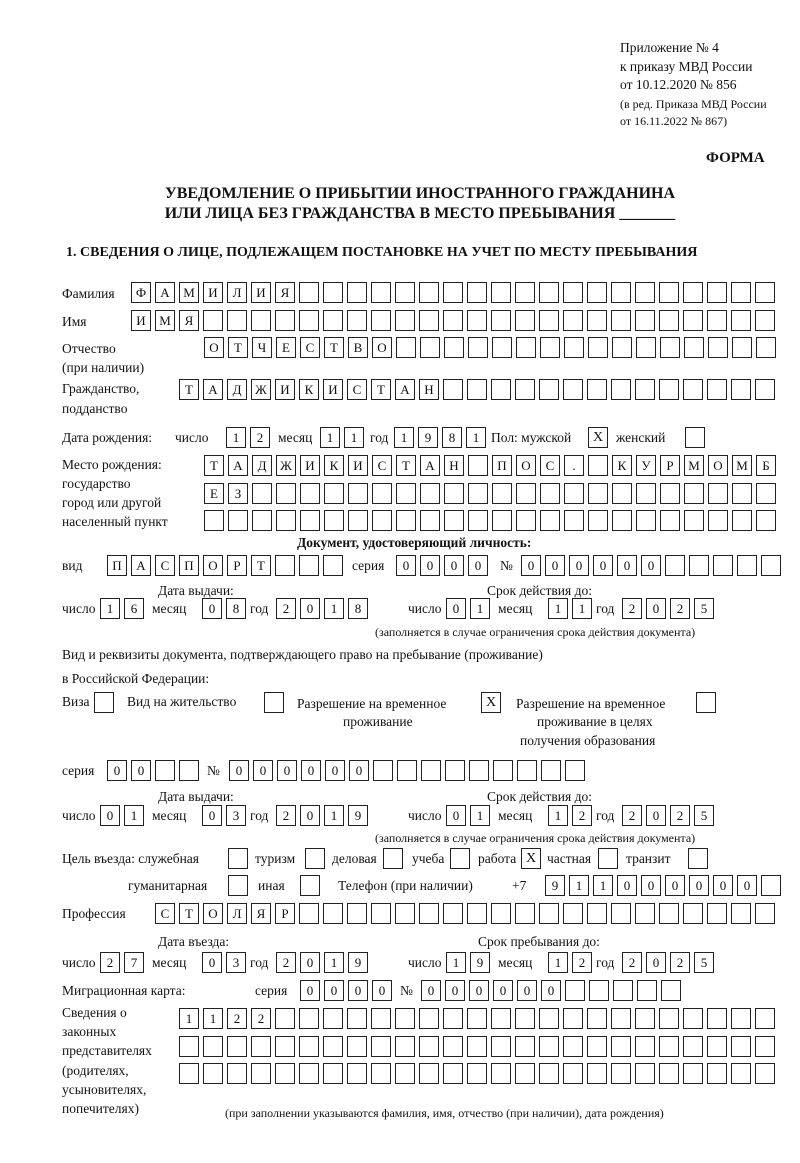 This screenshot has height=1163, width=800. I want to click on char-cell: ., so click(574, 465).